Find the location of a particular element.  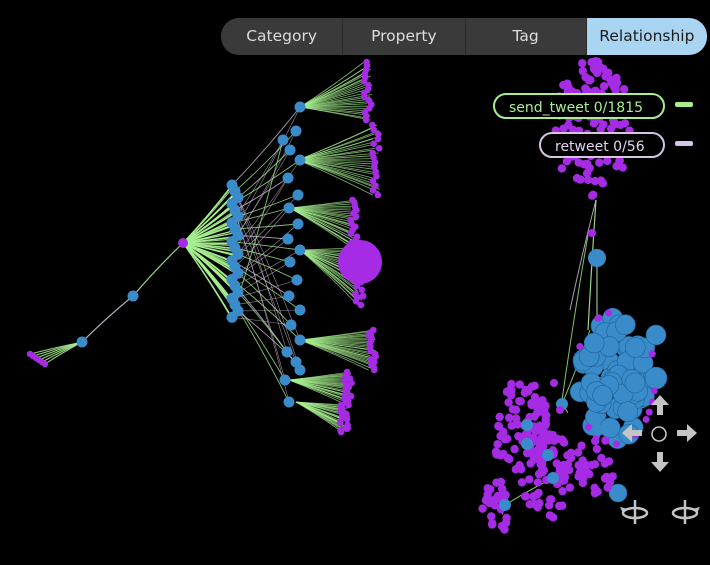

rotate-left-icon is located at coordinates (635, 512).